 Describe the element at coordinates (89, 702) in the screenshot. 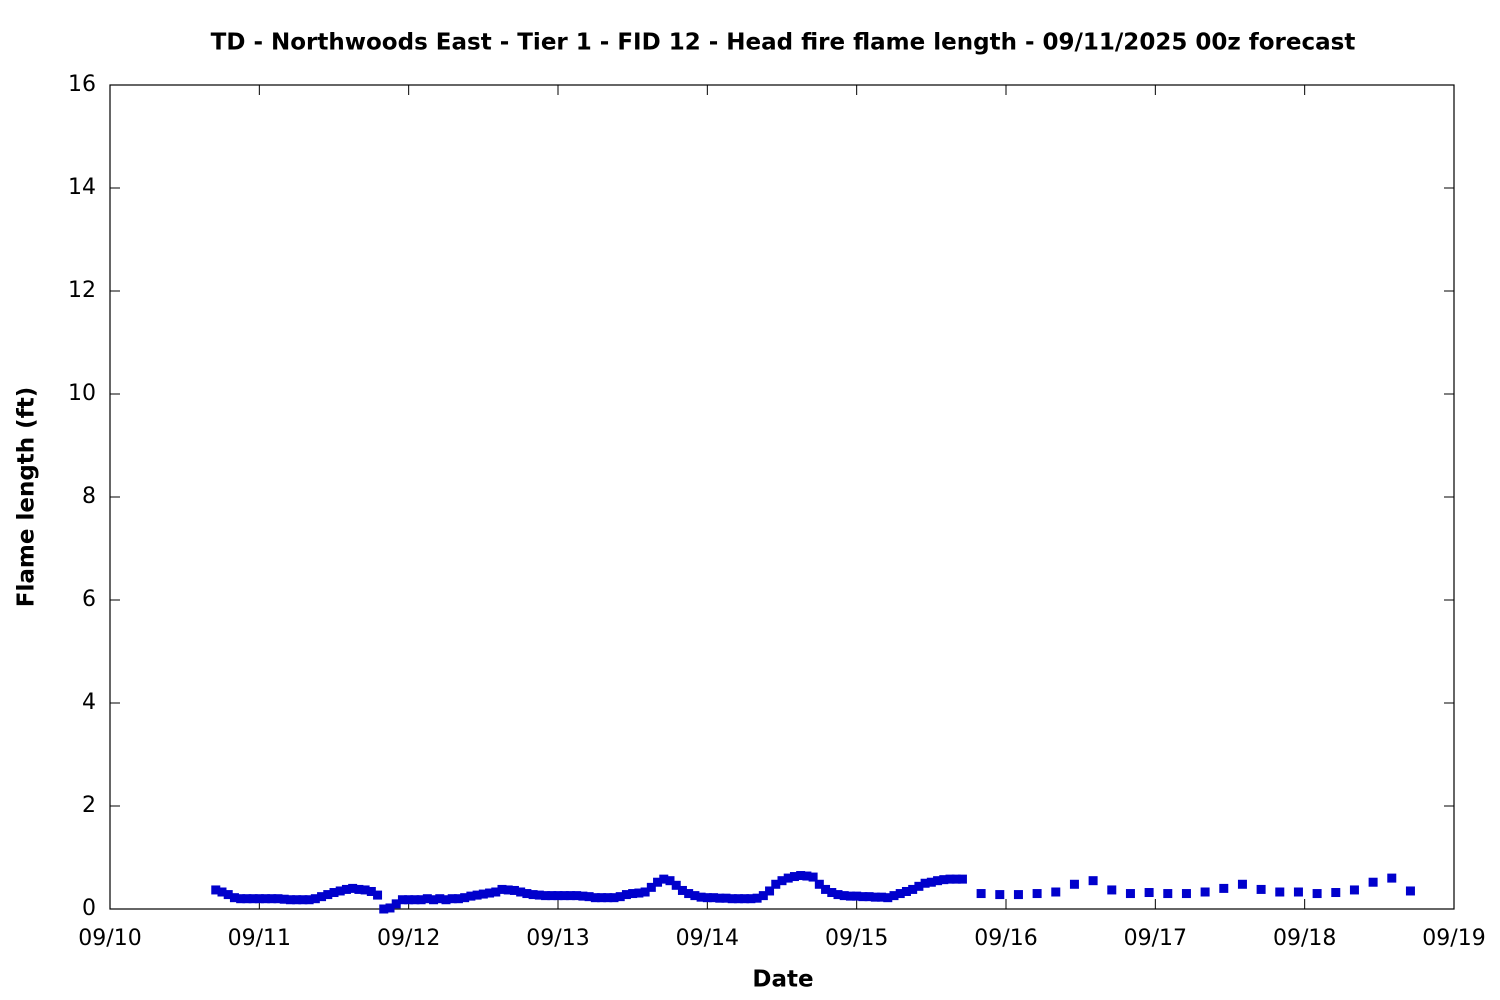

I see `y-tick-label: 4` at that location.